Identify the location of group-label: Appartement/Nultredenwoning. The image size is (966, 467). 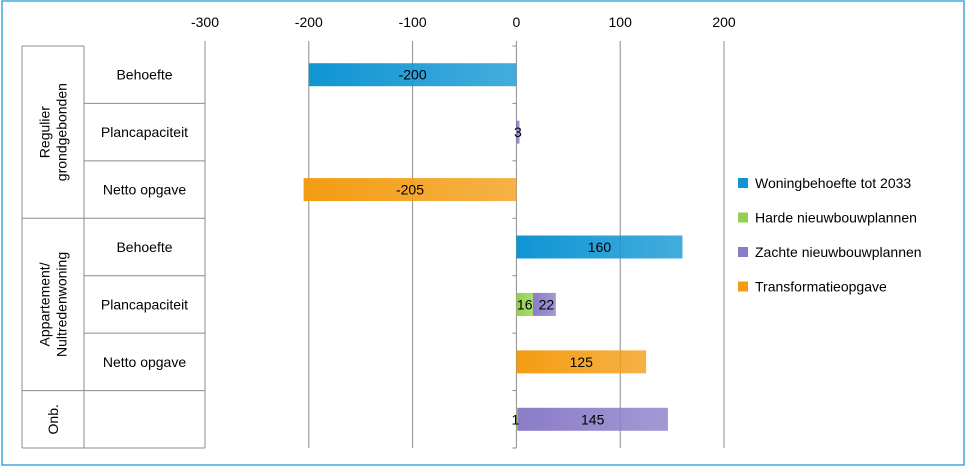
(53, 304).